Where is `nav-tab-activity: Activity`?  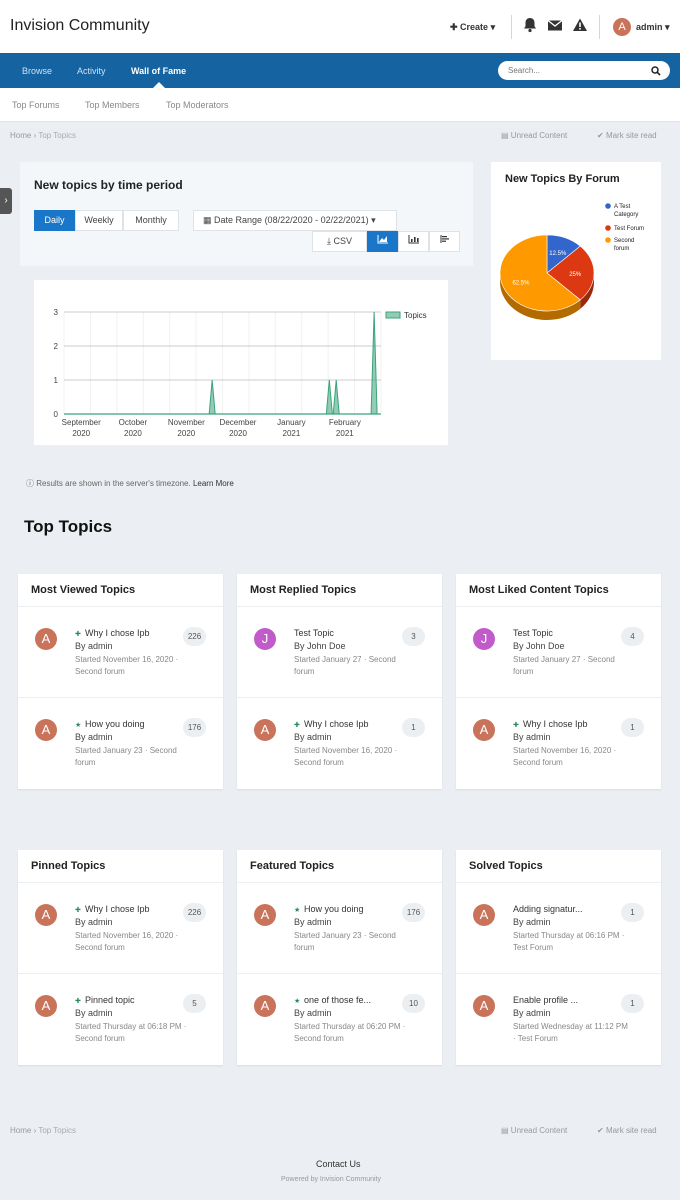 nav-tab-activity: Activity is located at coordinates (91, 71).